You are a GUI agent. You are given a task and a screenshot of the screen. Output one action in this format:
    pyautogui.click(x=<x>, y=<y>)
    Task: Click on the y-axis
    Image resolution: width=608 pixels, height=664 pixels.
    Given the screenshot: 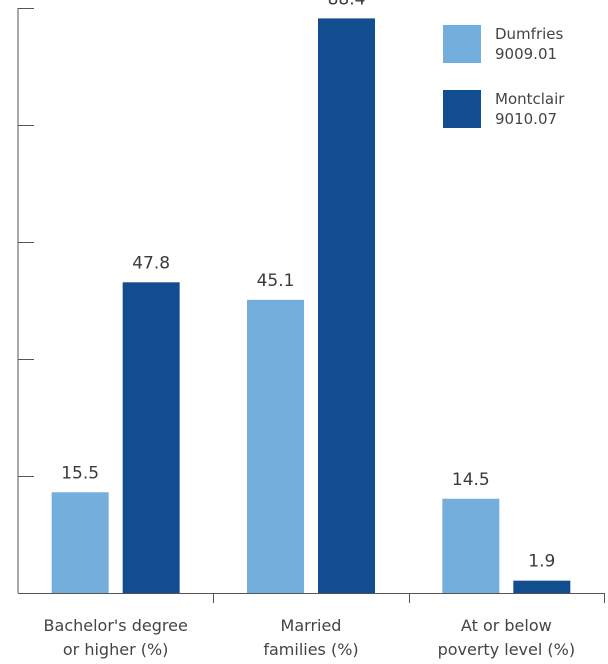 What is the action you would take?
    pyautogui.click(x=25, y=301)
    